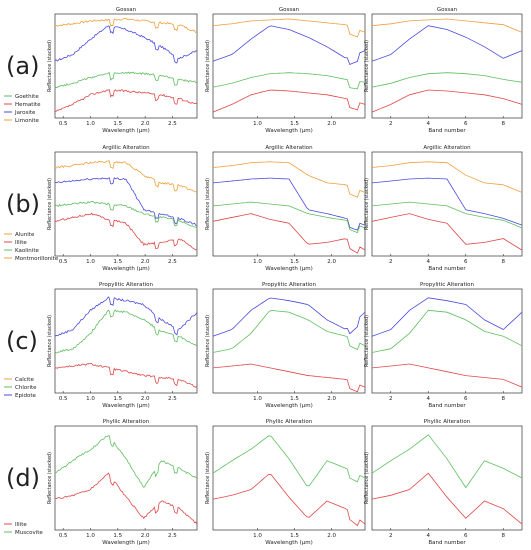  What do you see at coordinates (29, 533) in the screenshot?
I see `legend-entry: Muscovite` at bounding box center [29, 533].